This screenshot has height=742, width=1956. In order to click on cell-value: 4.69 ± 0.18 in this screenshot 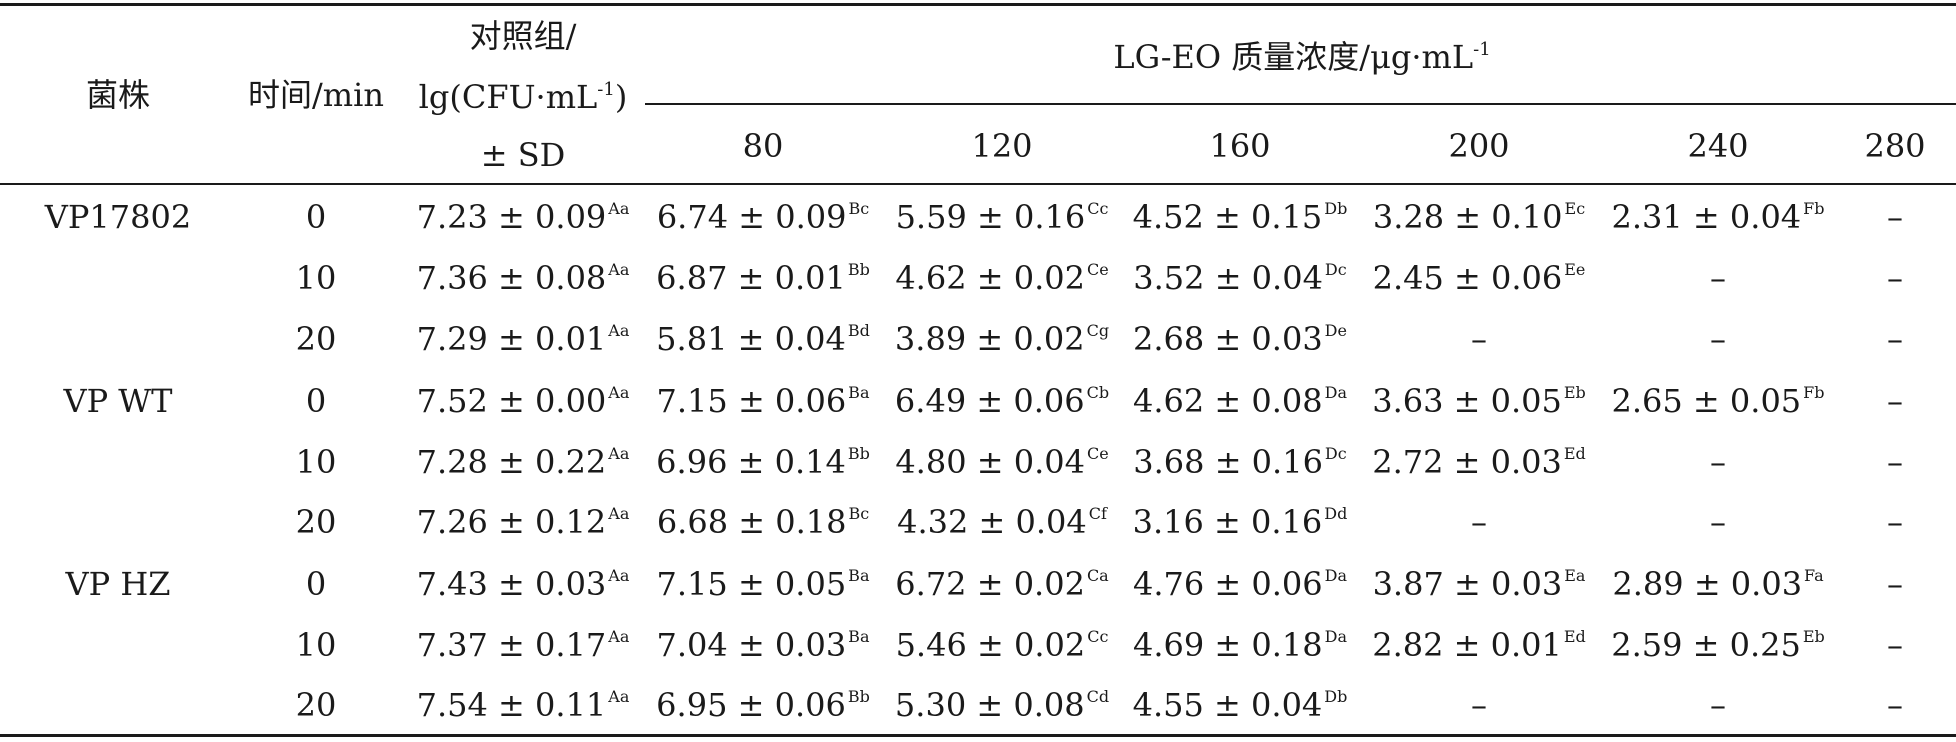, I will do `click(1228, 645)`.